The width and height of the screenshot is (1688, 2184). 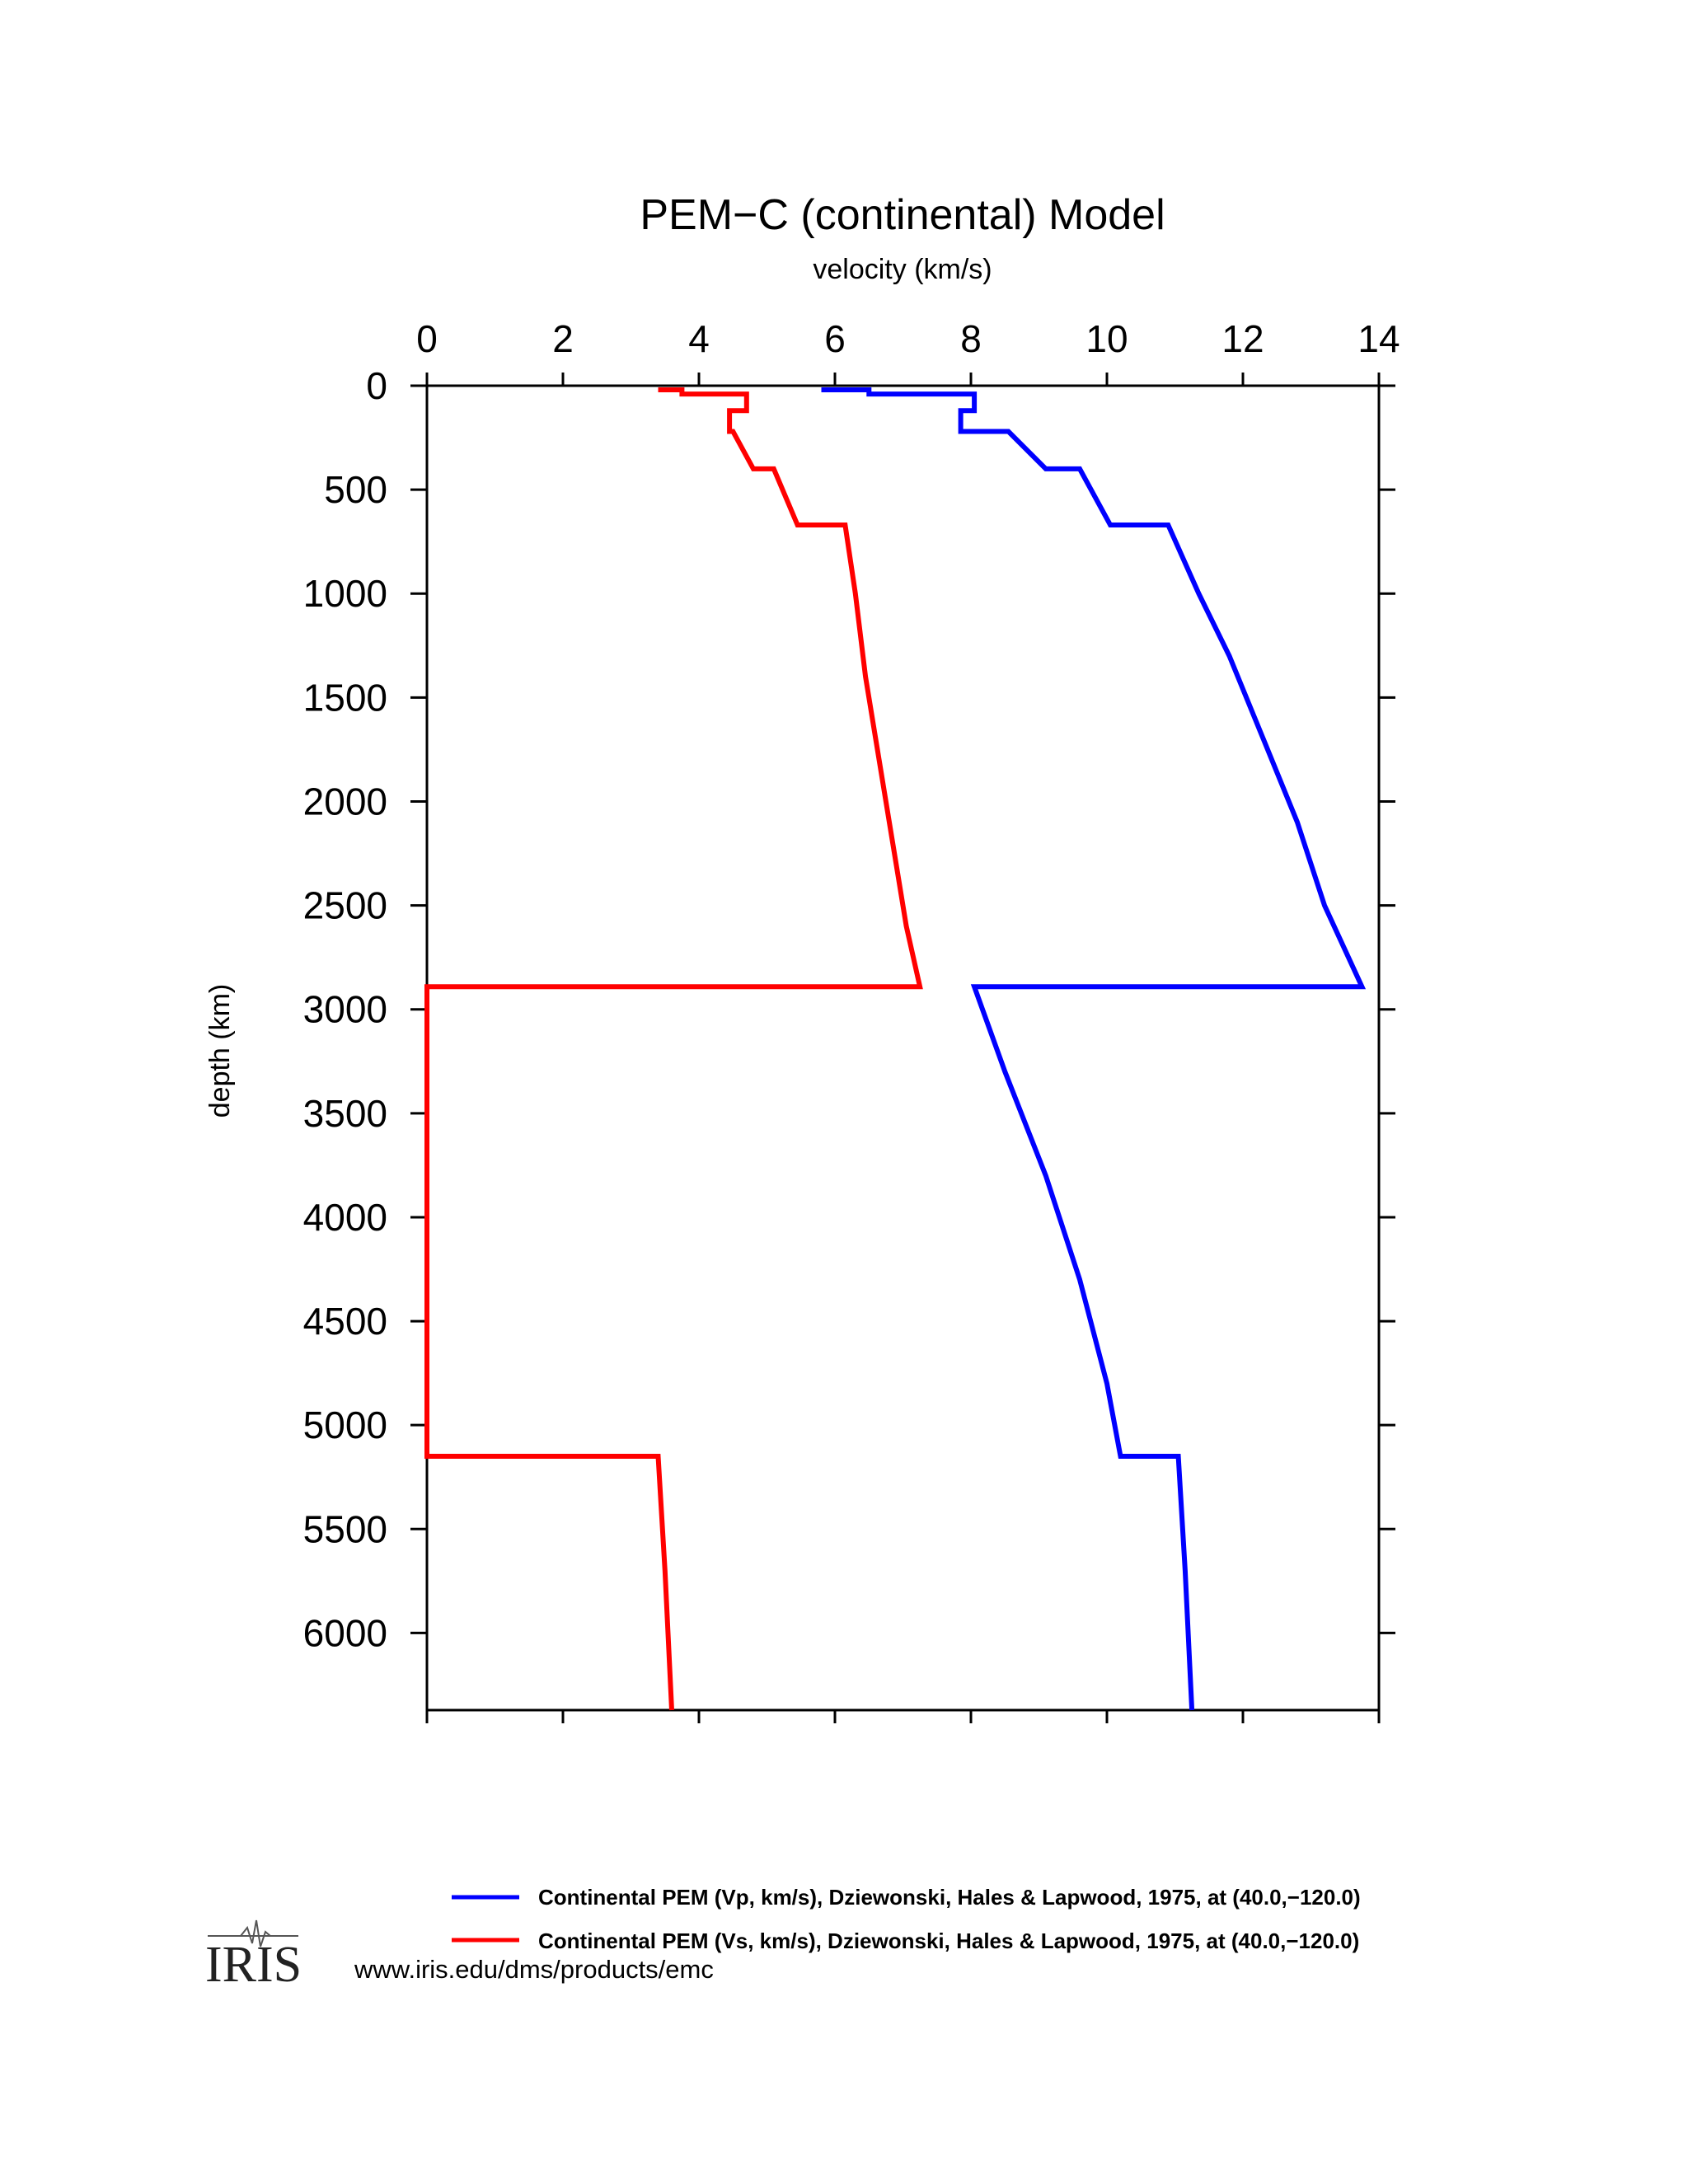 What do you see at coordinates (345, 1528) in the screenshot?
I see `y-tick-label-11: 5500` at bounding box center [345, 1528].